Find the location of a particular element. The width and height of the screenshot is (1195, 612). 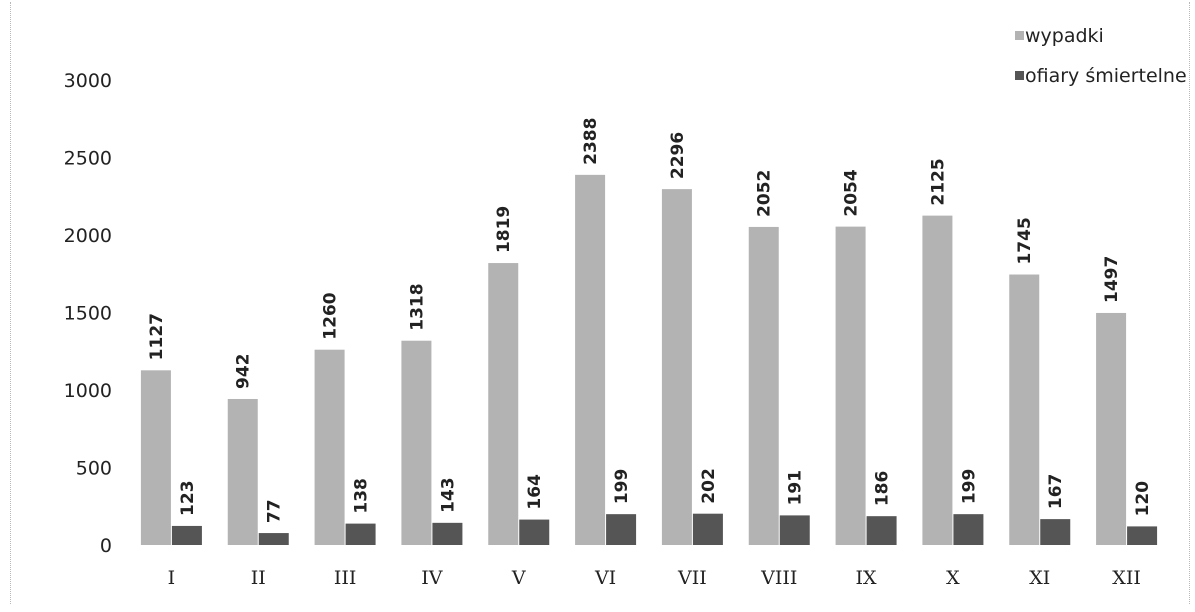

x-tick-label: III is located at coordinates (345, 578).